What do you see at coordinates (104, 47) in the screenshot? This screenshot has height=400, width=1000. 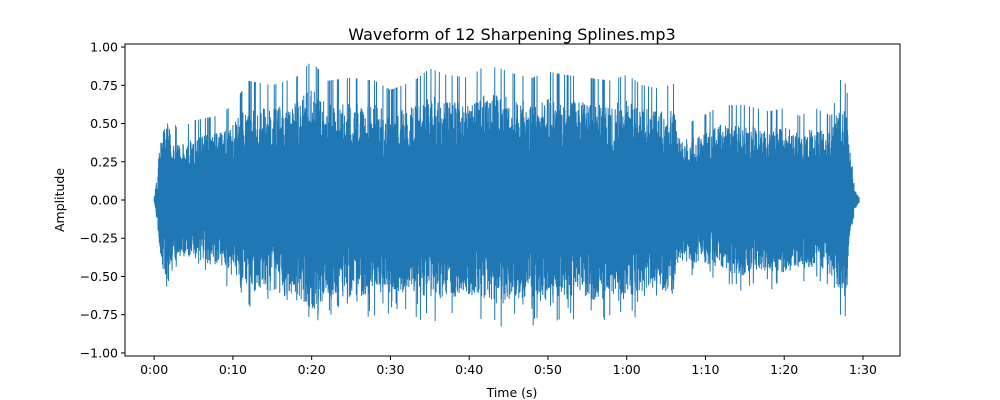 I see `y-tick-label: 1.00` at bounding box center [104, 47].